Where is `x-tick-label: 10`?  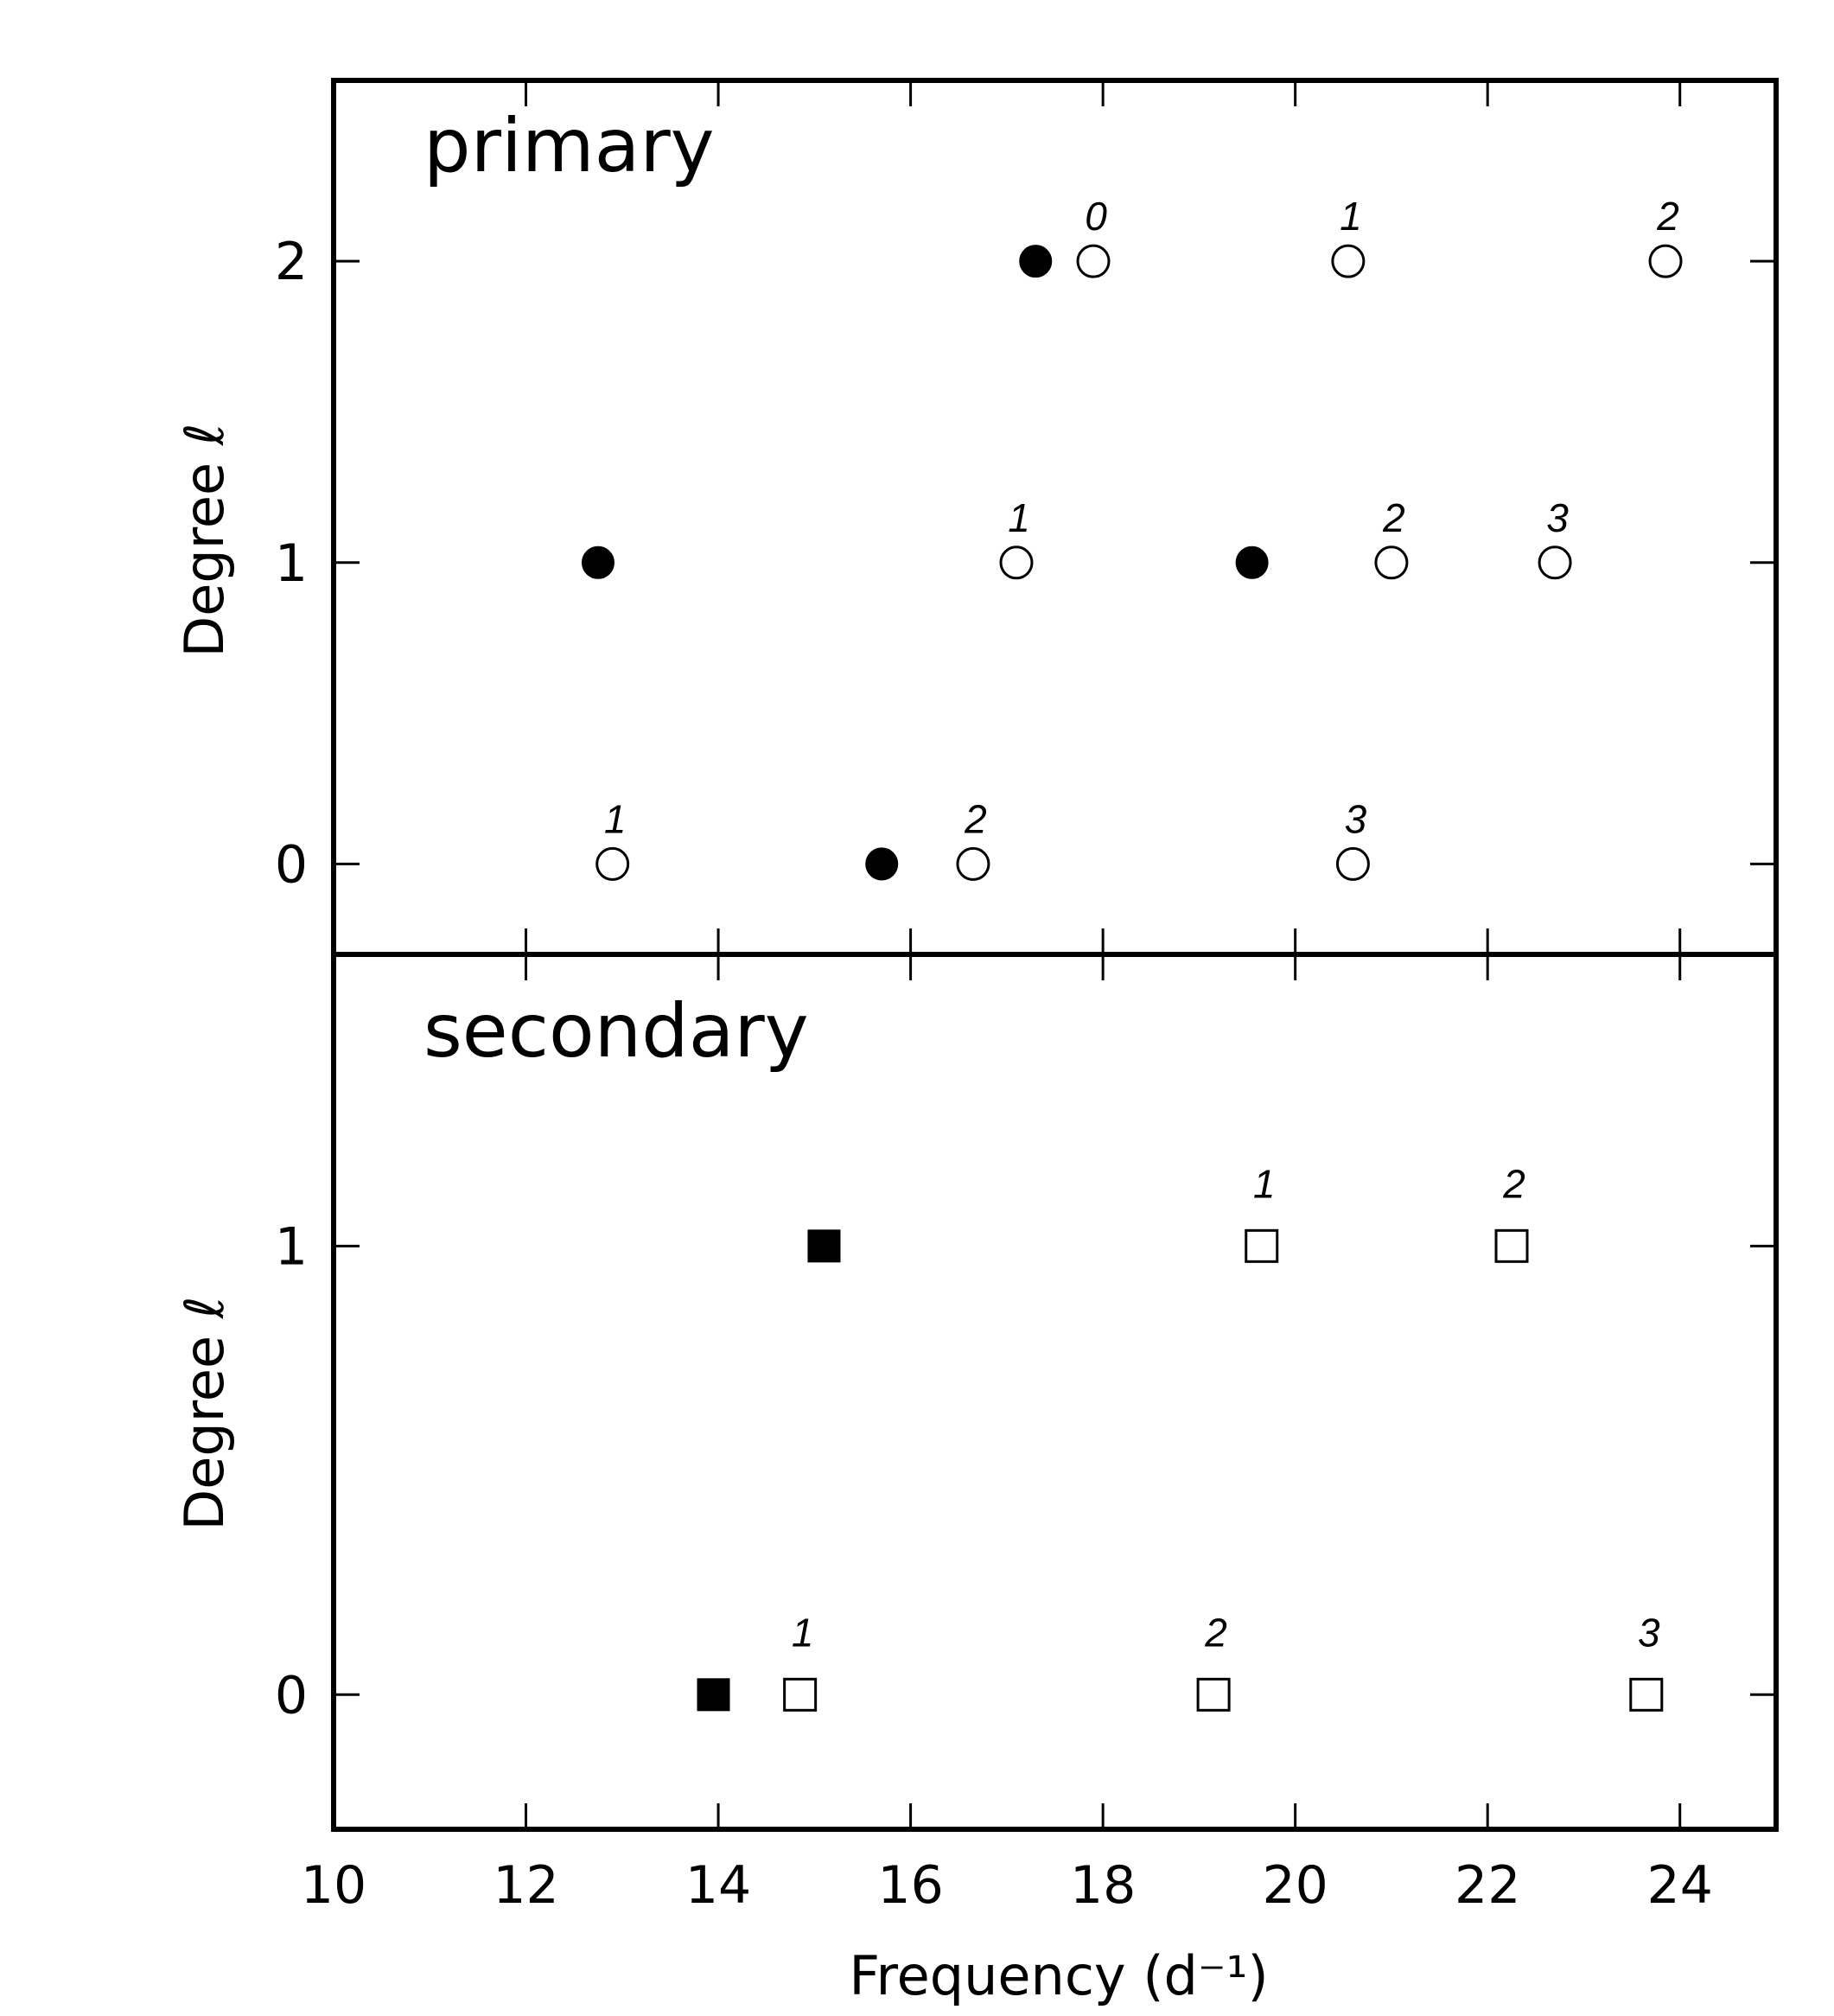
x-tick-label: 10 is located at coordinates (333, 1886).